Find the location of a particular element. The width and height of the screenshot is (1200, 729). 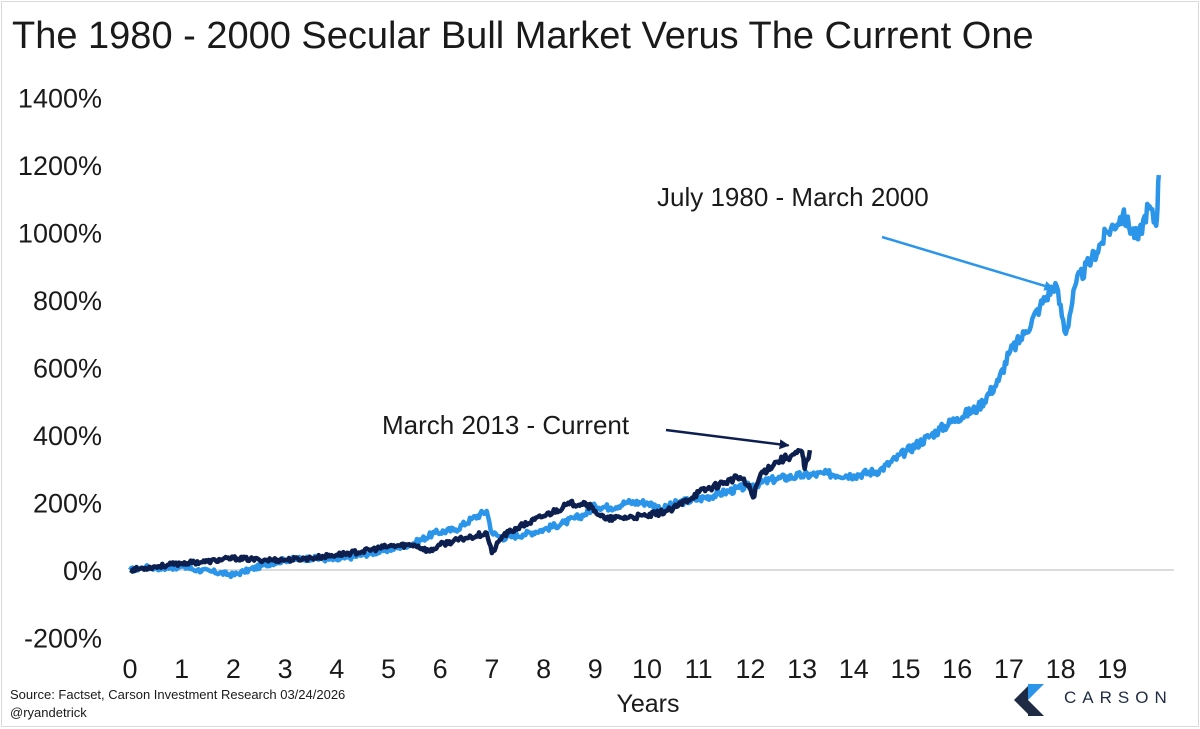

x-tick-label: 5 is located at coordinates (388, 669).